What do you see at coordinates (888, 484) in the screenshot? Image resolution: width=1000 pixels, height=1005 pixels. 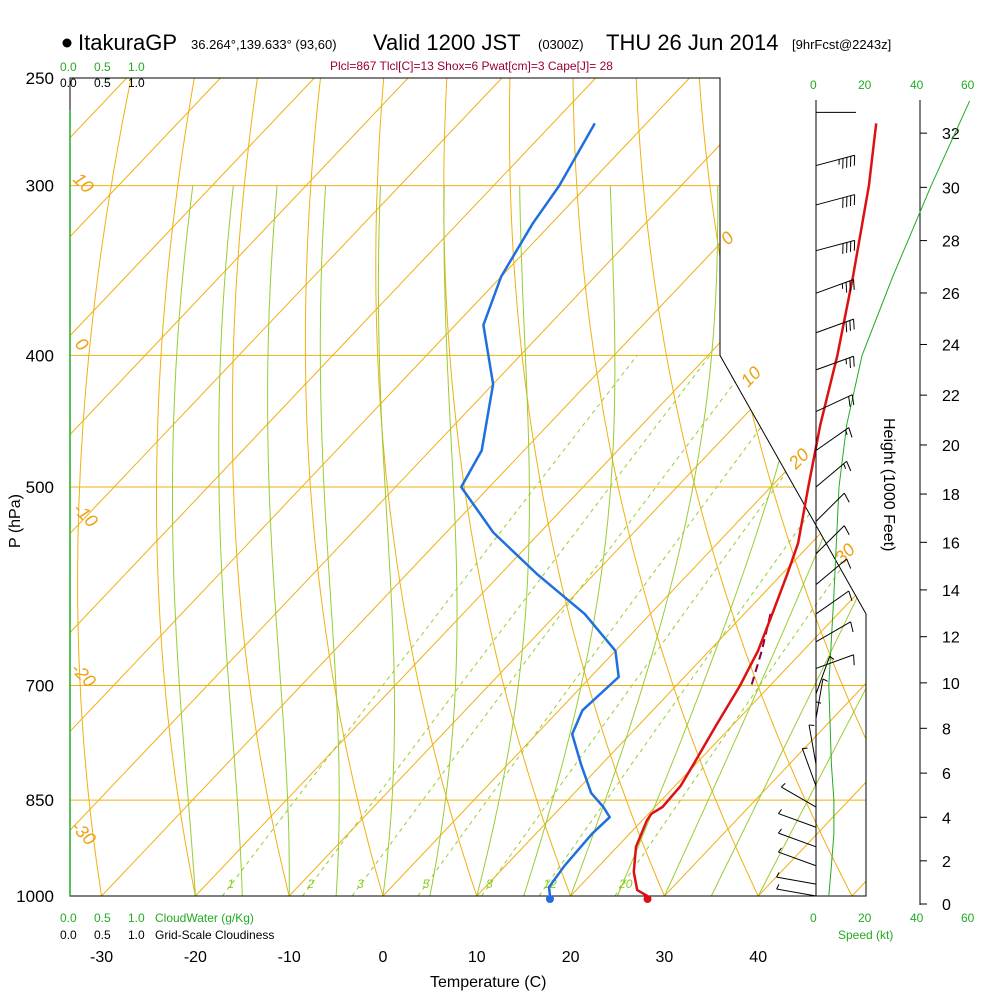 I see `height-axis-title: Height (1000 Feet)` at bounding box center [888, 484].